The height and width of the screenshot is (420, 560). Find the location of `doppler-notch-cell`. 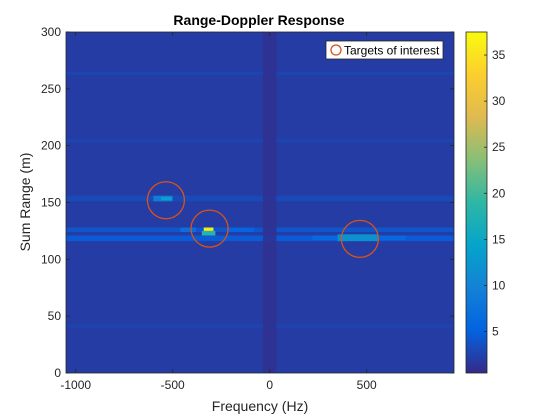

doppler-notch-cell is located at coordinates (269, 202).